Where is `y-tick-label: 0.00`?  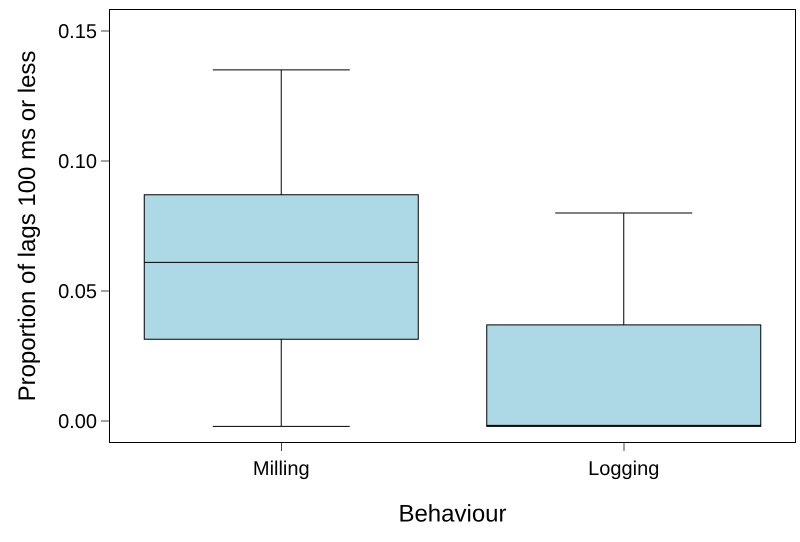 y-tick-label: 0.00 is located at coordinates (77, 422).